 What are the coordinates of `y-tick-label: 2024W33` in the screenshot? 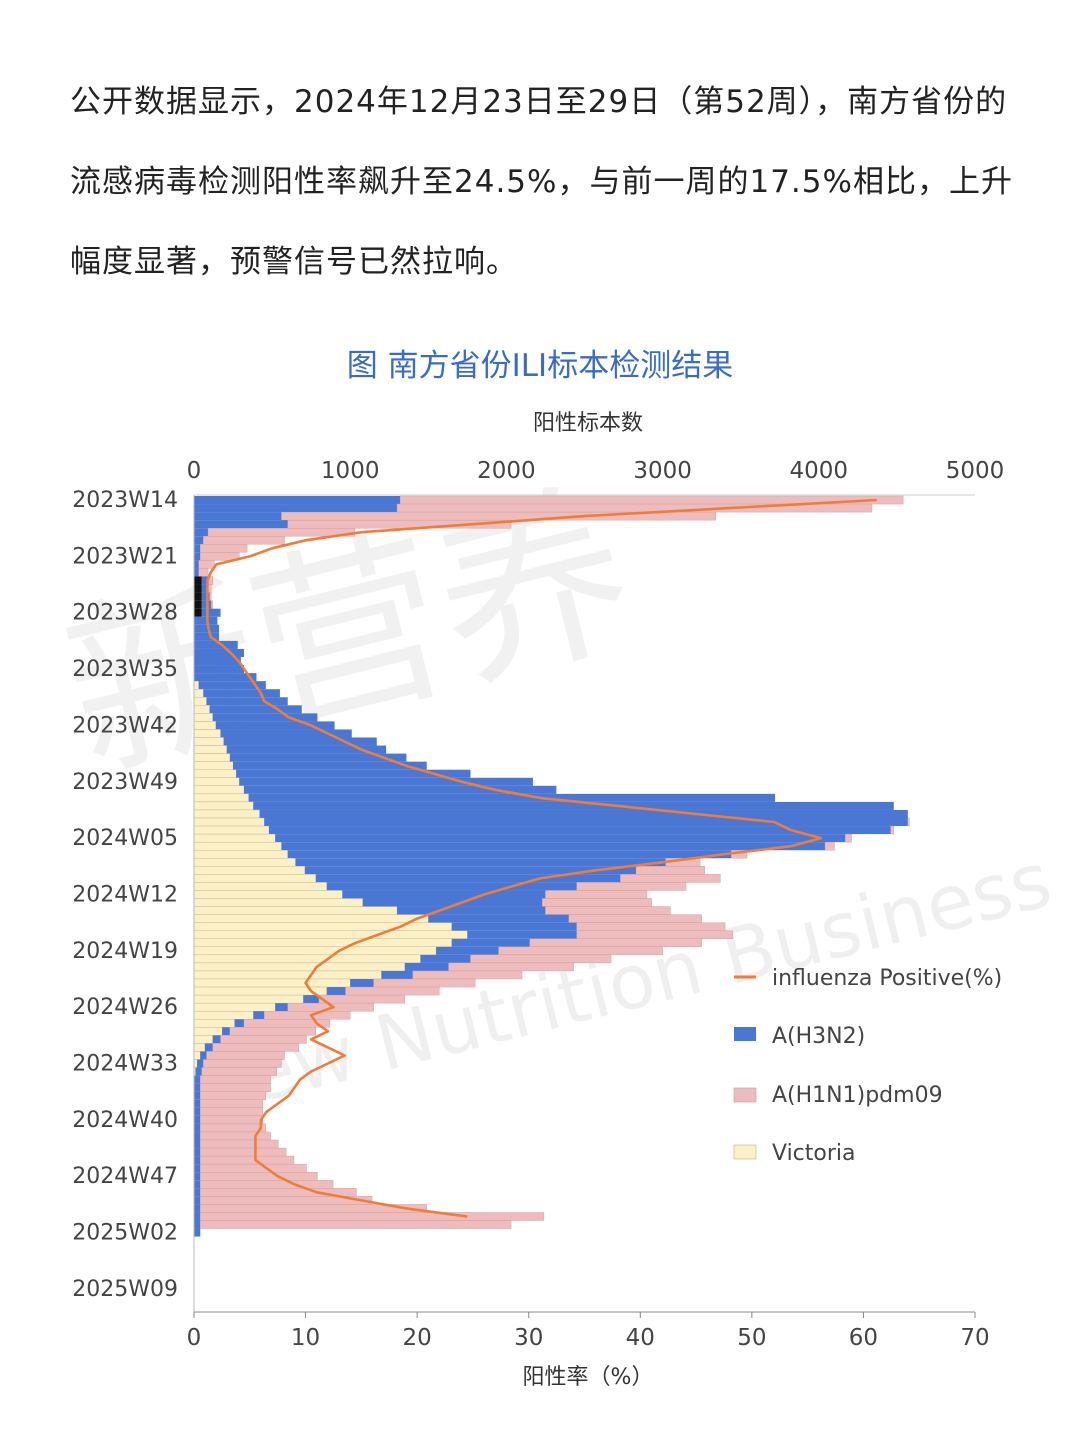 It's located at (125, 1064).